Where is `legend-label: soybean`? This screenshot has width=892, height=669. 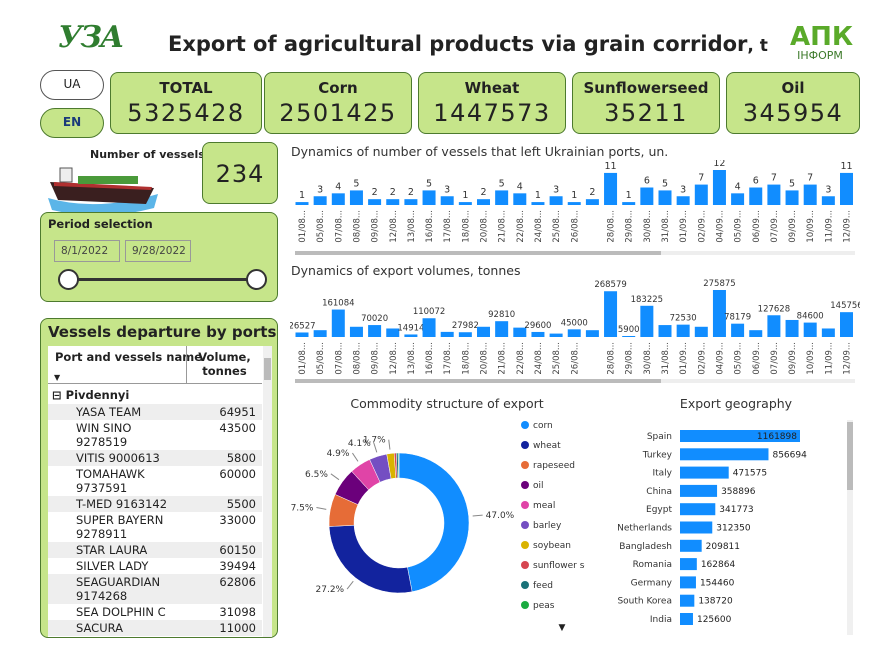
legend-label: soybean is located at coordinates (552, 546).